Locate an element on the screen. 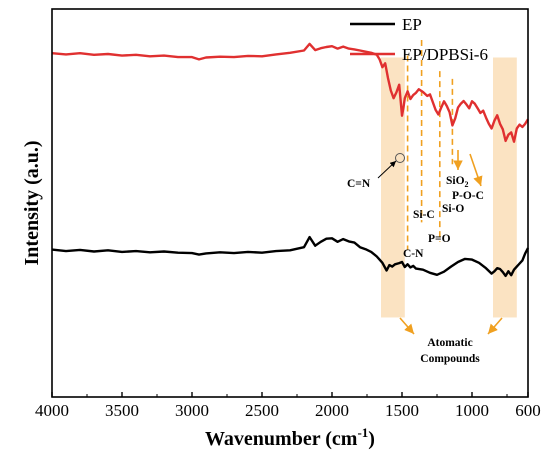  x-tick-label-1500: 1500 is located at coordinates (402, 410).